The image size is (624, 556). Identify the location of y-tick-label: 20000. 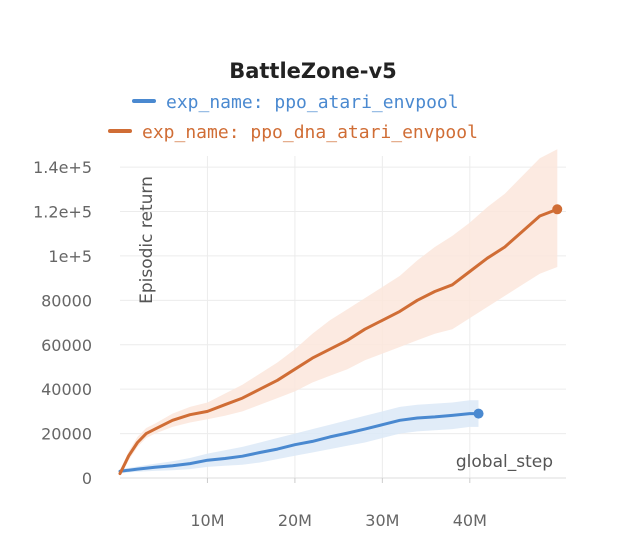
(66, 434).